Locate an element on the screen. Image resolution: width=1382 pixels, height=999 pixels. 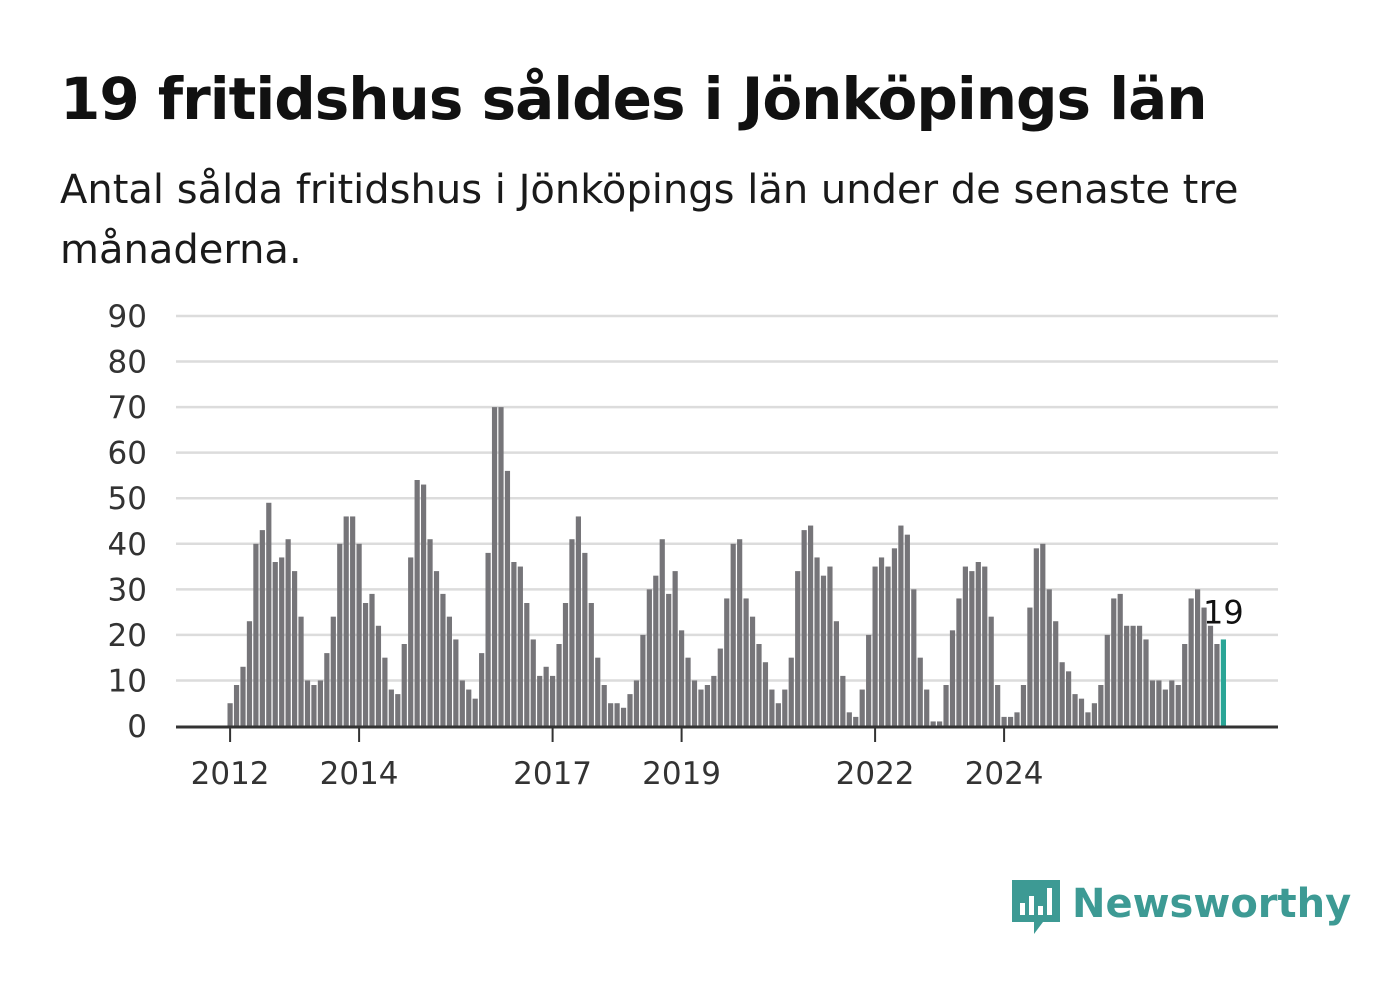
x-tick-label: 2024 is located at coordinates (1004, 774).